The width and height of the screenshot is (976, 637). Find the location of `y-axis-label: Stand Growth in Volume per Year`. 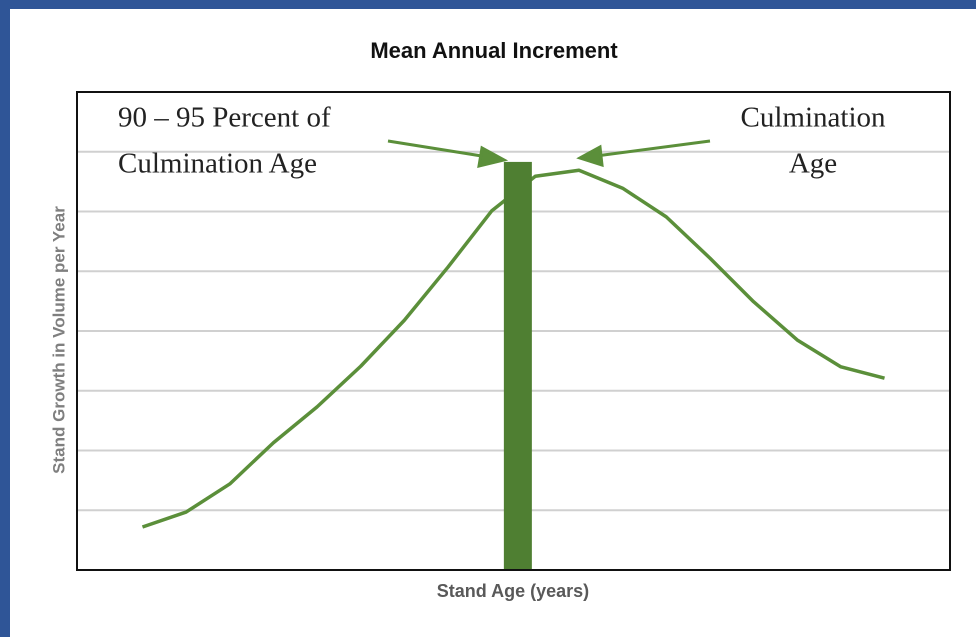

y-axis-label: Stand Growth in Volume per Year is located at coordinates (58, 340).